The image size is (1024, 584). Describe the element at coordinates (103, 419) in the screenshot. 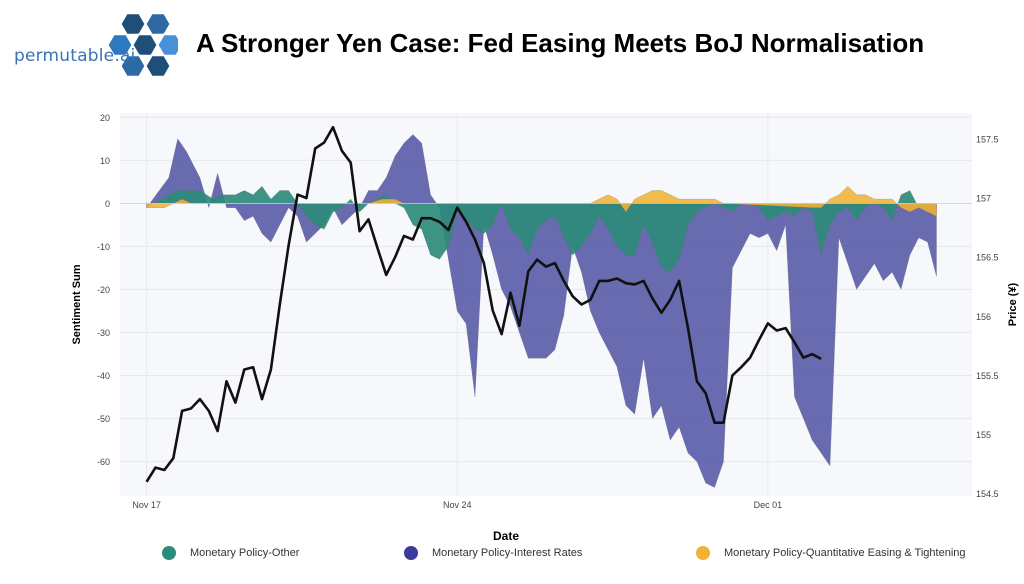

I see `y-left-tick-label: -50` at that location.